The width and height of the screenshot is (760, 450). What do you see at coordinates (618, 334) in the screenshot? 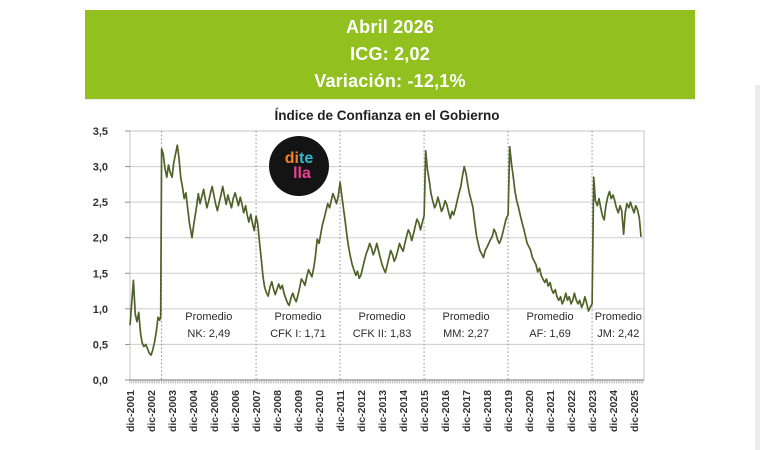
I see `promedio-value: JM: 2,42` at bounding box center [618, 334].